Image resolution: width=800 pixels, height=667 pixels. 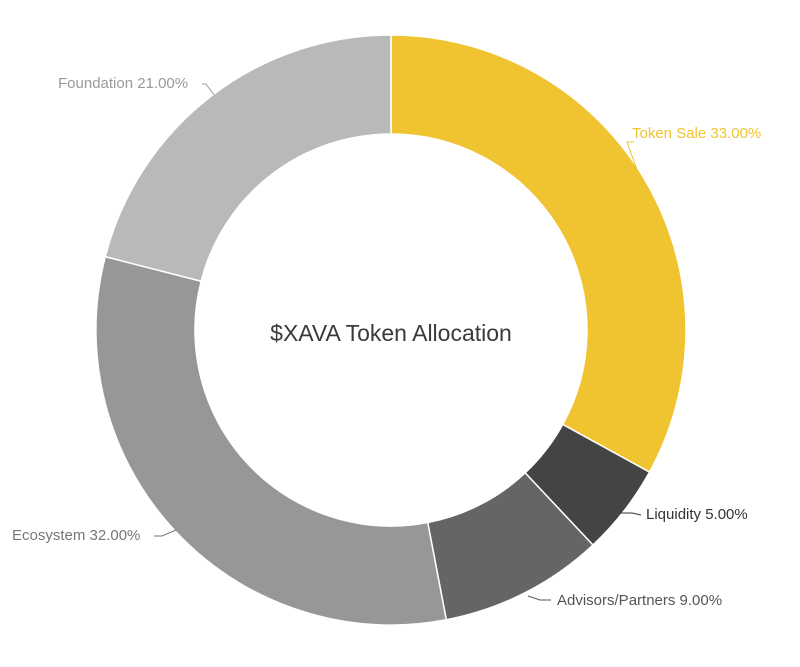 What do you see at coordinates (123, 83) in the screenshot?
I see `slice-label-4: Foundation 21.00%` at bounding box center [123, 83].